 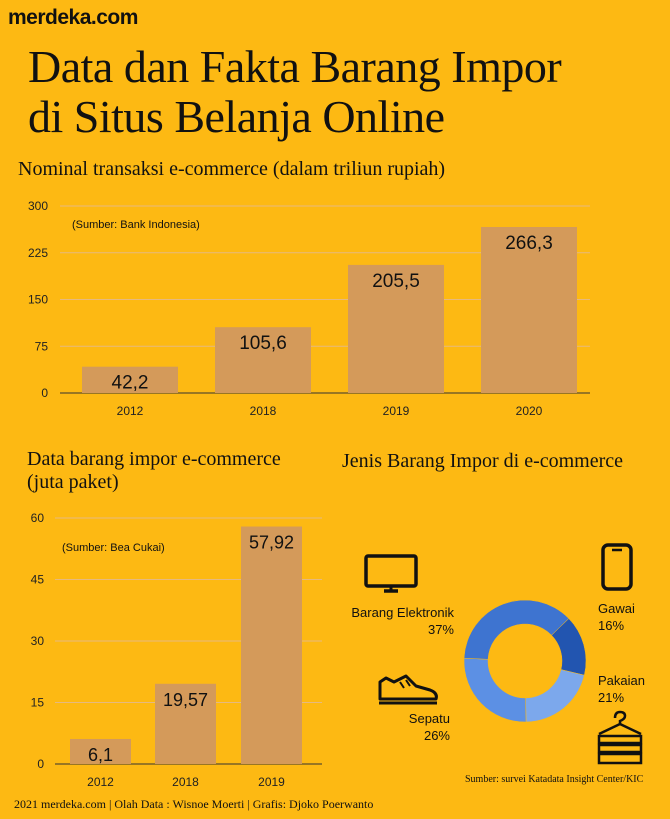 What do you see at coordinates (130, 383) in the screenshot?
I see `bar-value-label: 42,2` at bounding box center [130, 383].